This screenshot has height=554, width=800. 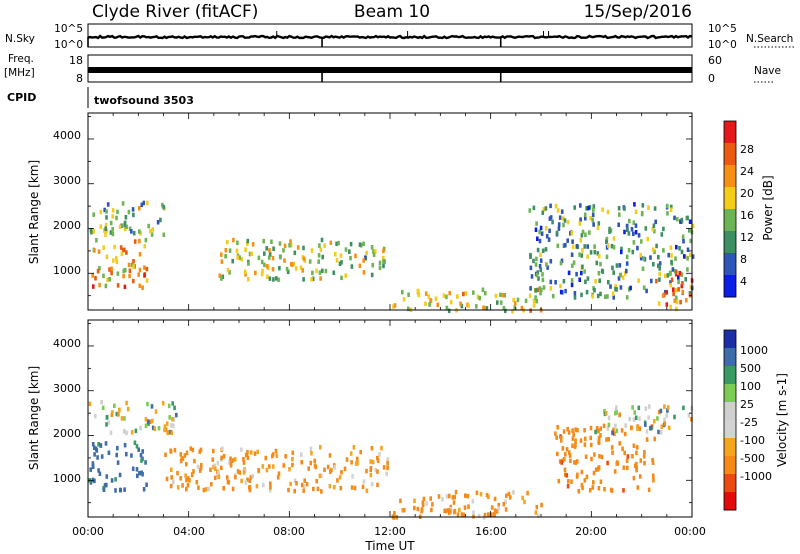 I want to click on power-ytick-1000: 1000, so click(x=67, y=270).